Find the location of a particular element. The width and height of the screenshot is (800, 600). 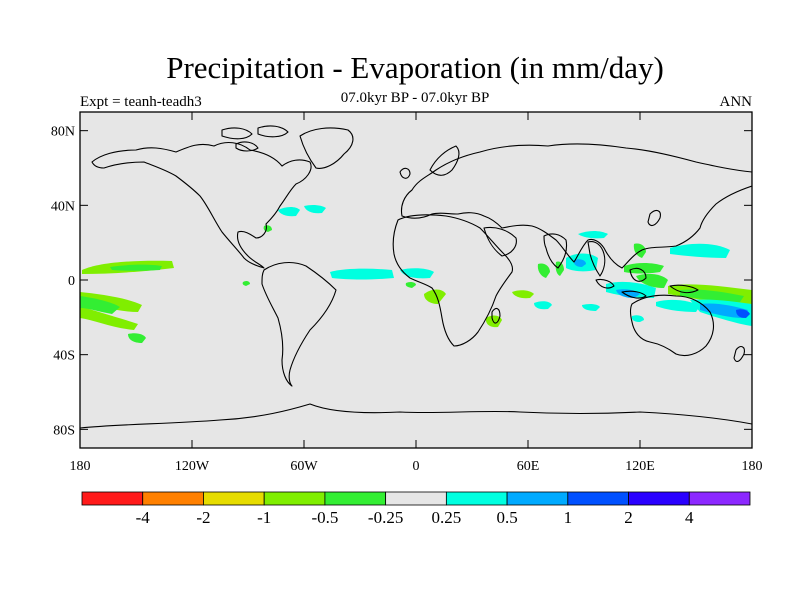

colorbar-label: -0.25 is located at coordinates (385, 517).